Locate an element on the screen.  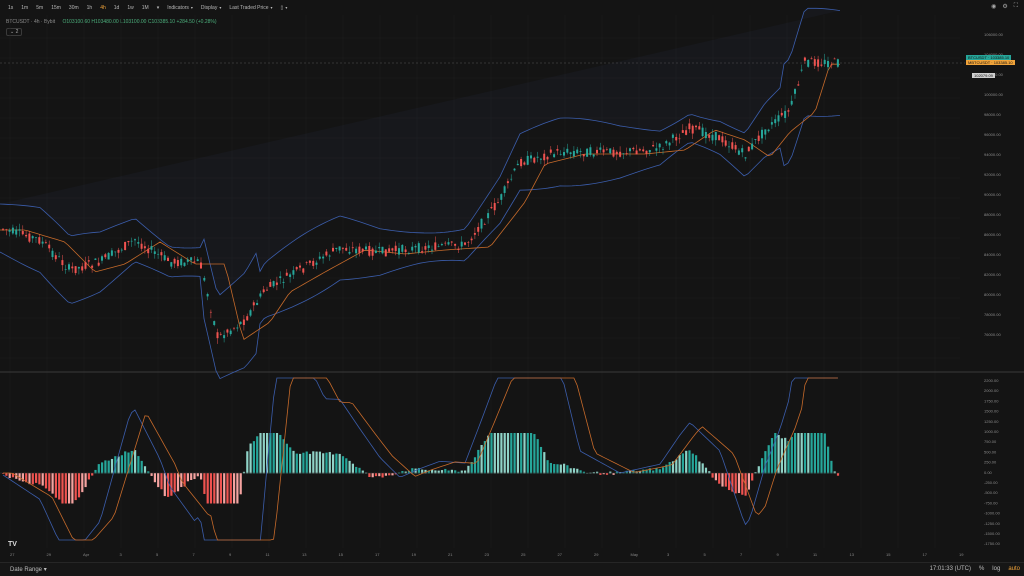
timeframe-1h: 1h is located at coordinates (89, 7).